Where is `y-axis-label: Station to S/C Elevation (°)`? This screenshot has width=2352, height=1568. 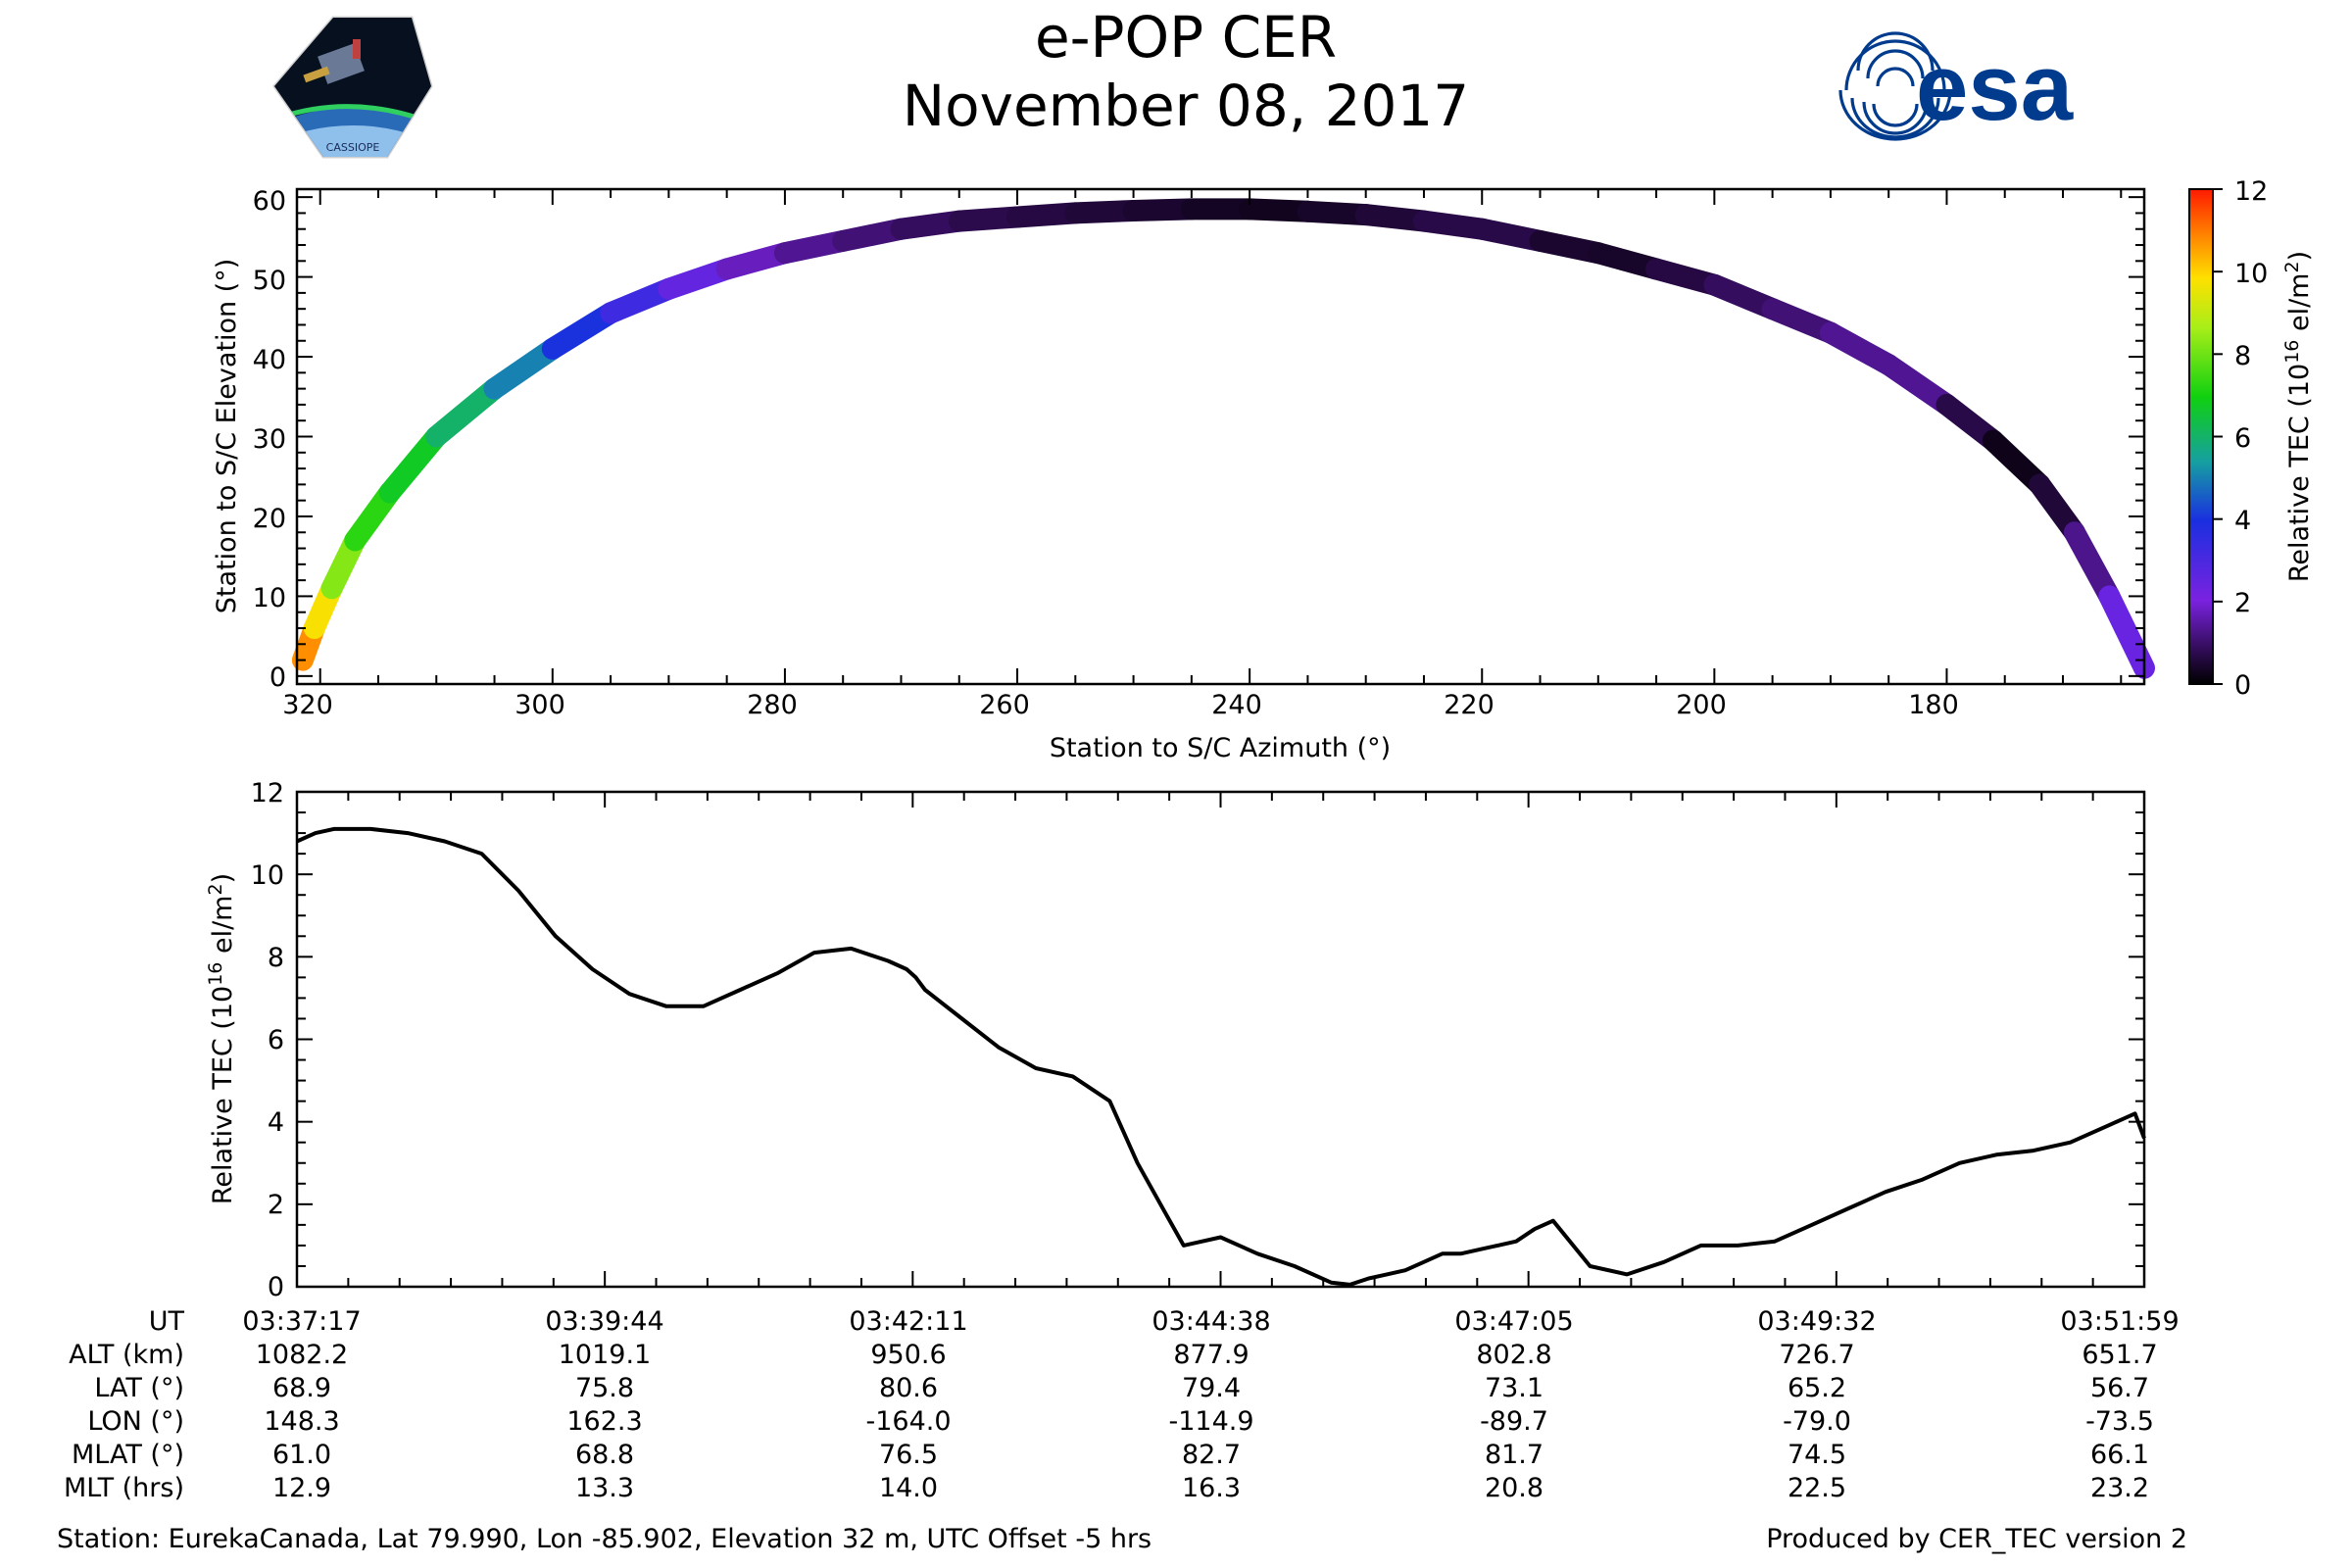
y-axis-label: Station to S/C Elevation (°) is located at coordinates (227, 436).